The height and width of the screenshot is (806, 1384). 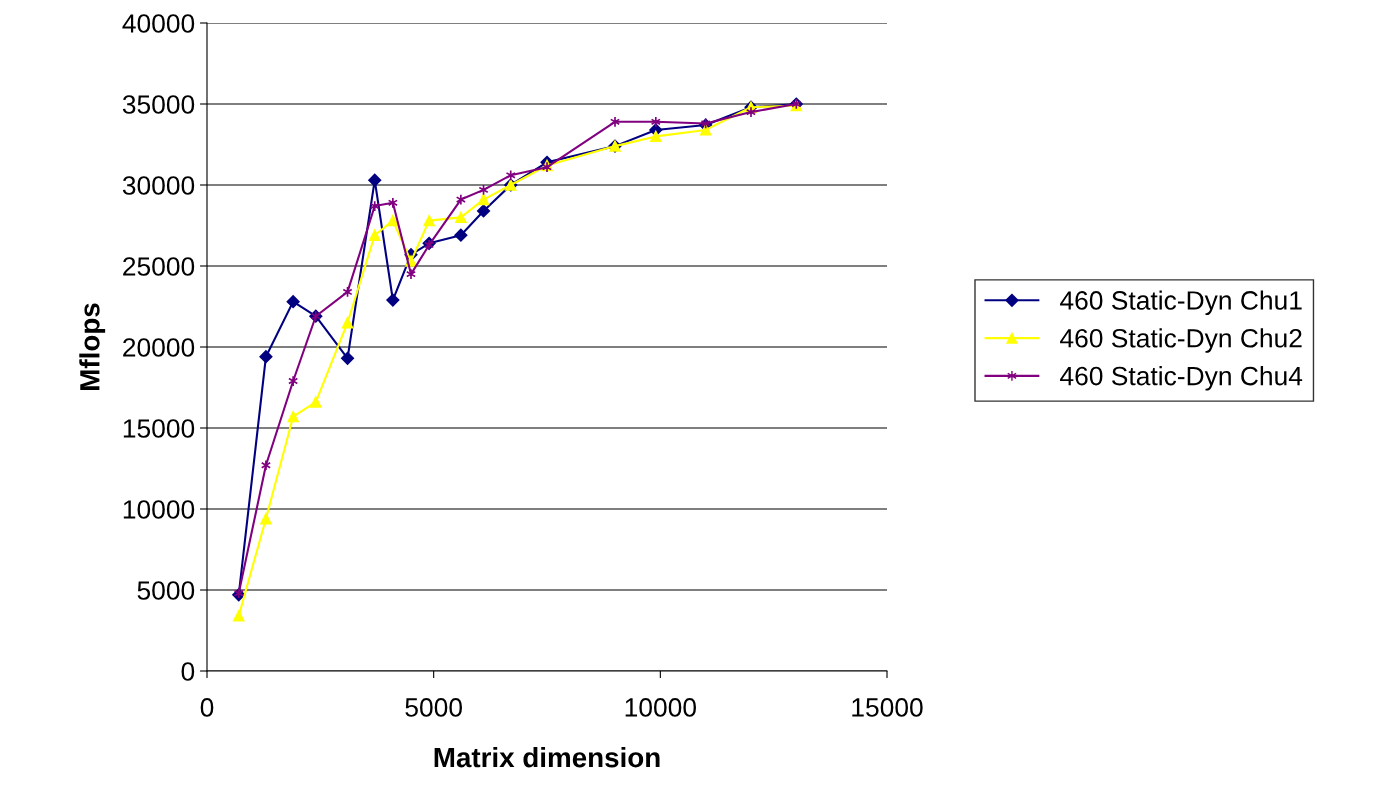 What do you see at coordinates (547, 757) in the screenshot?
I see `x-axis-title: Matrix dimension` at bounding box center [547, 757].